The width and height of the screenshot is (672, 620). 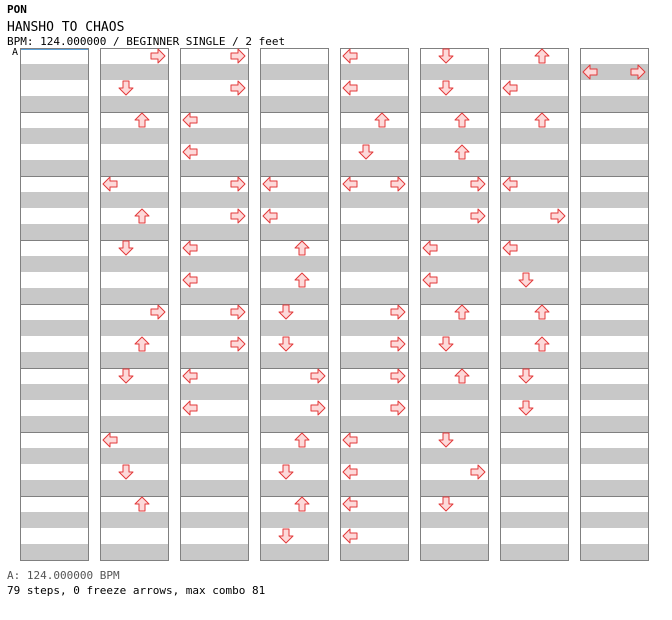 What do you see at coordinates (63, 575) in the screenshot?
I see `bpm-summary: A: 124.000000 BPM` at bounding box center [63, 575].